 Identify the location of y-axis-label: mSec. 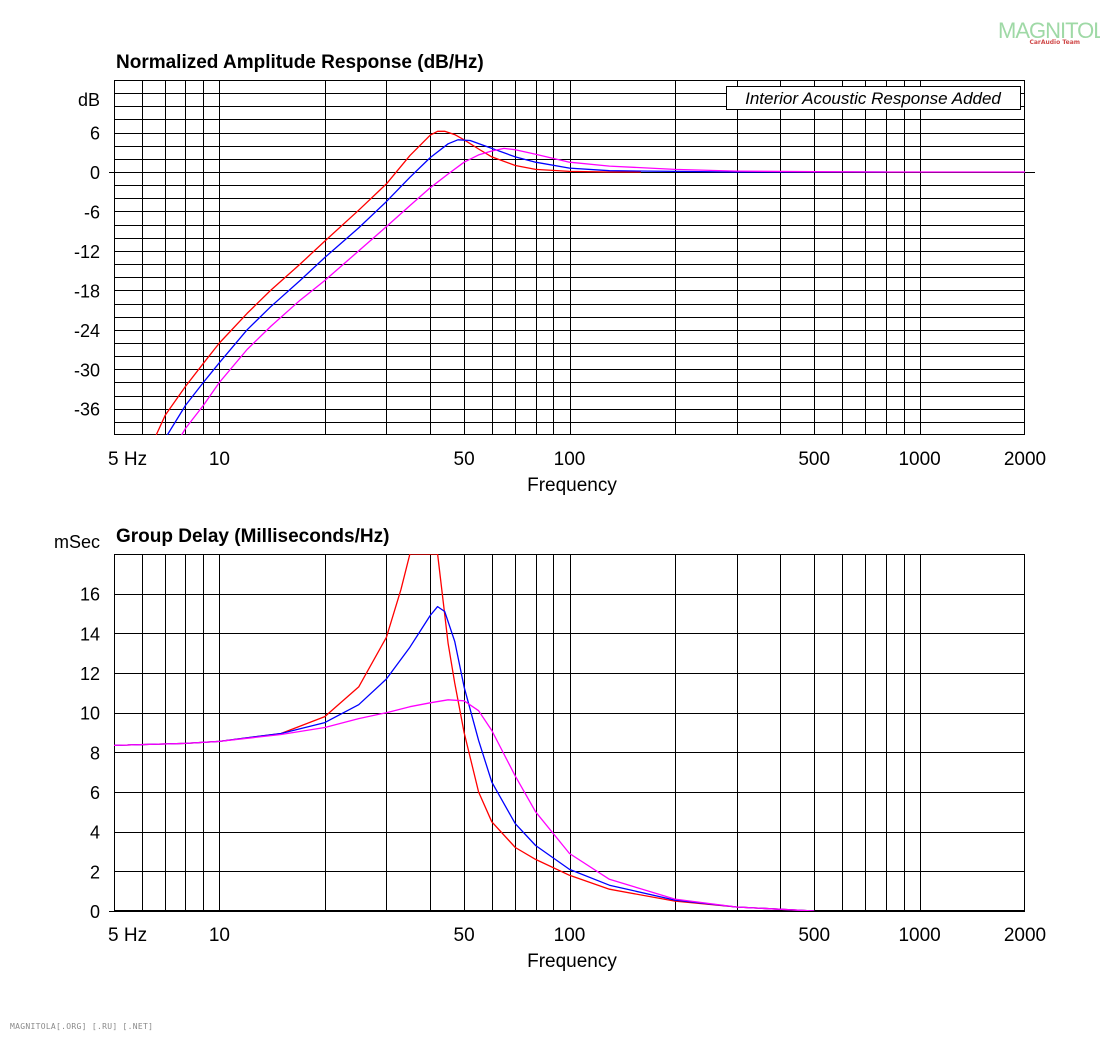
(77, 542).